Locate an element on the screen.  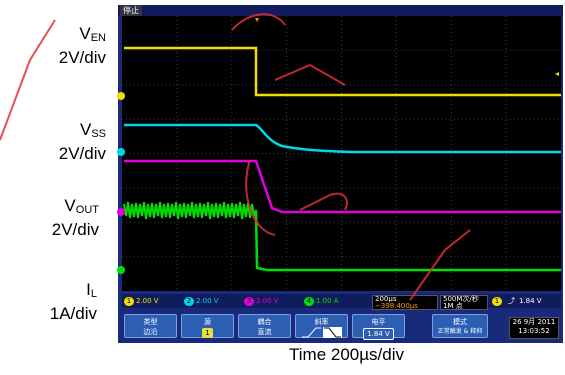
timebase-readout: 200µs −398.400µs is located at coordinates (405, 302).